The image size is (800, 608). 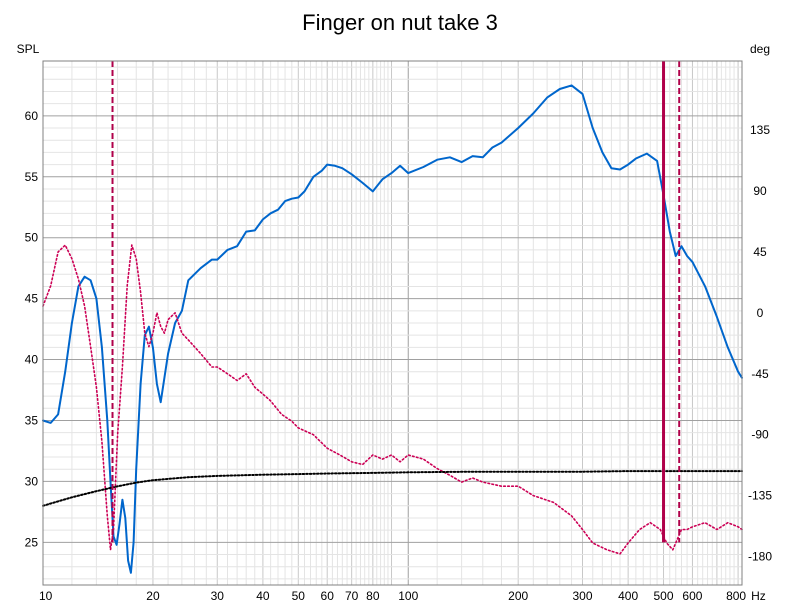 I want to click on right-tick-label: -90, so click(x=760, y=435).